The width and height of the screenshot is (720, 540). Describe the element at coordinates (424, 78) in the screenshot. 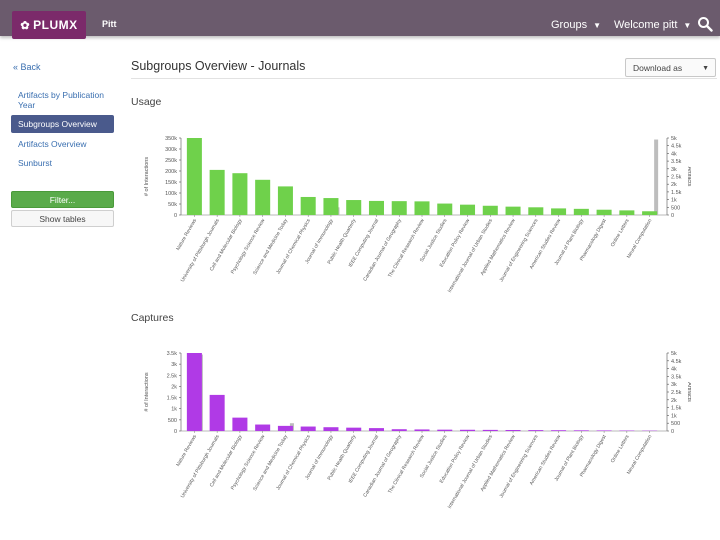

I see `title-divider` at that location.